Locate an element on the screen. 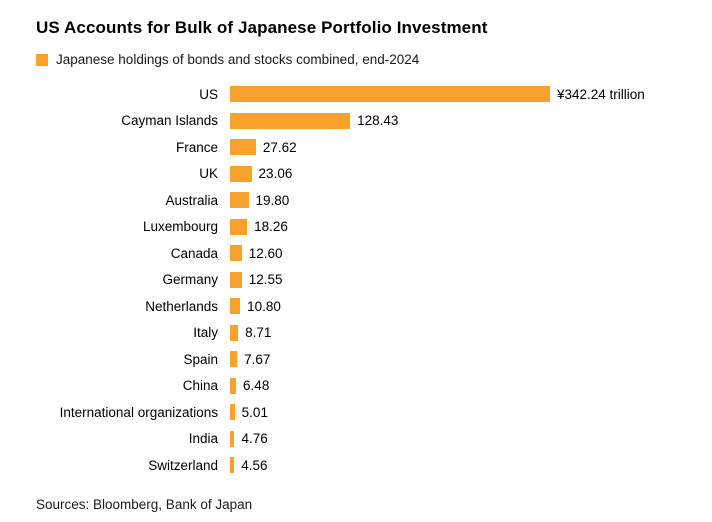  bar-row: Australia 19.80 is located at coordinates (356, 200).